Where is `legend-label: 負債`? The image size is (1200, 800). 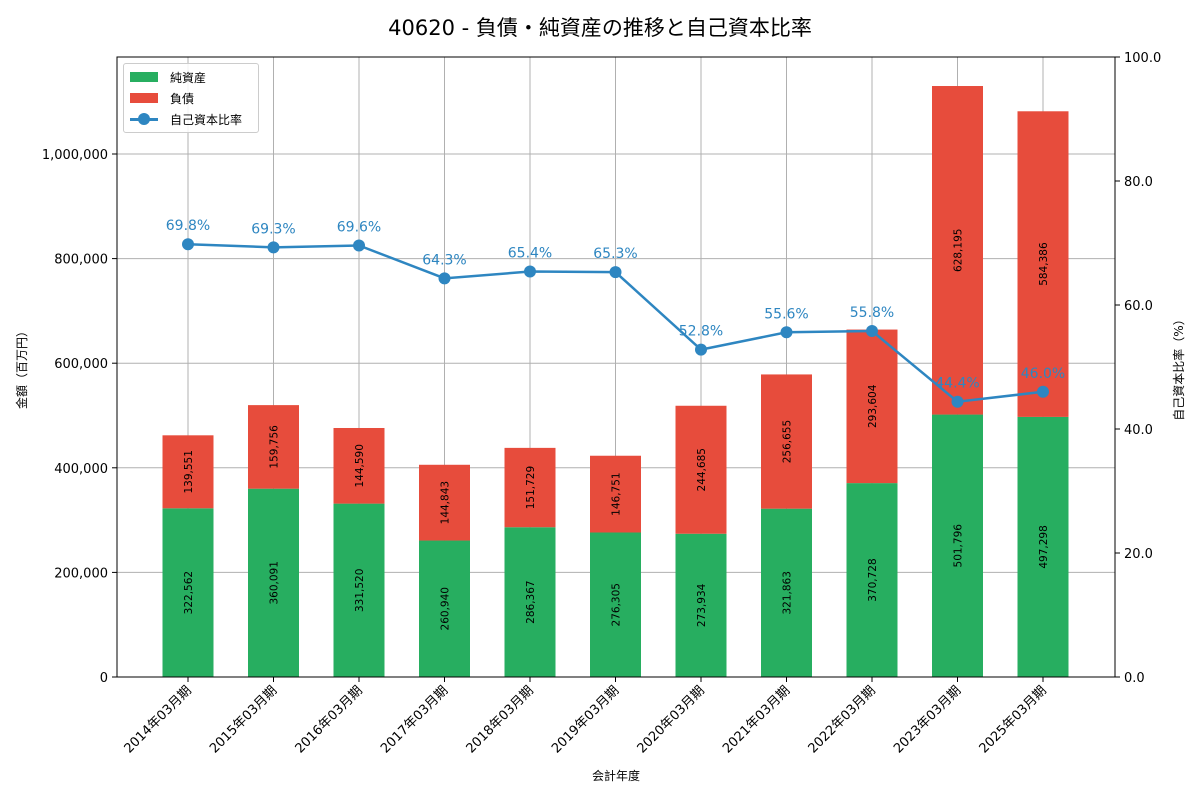 legend-label: 負債 is located at coordinates (182, 98).